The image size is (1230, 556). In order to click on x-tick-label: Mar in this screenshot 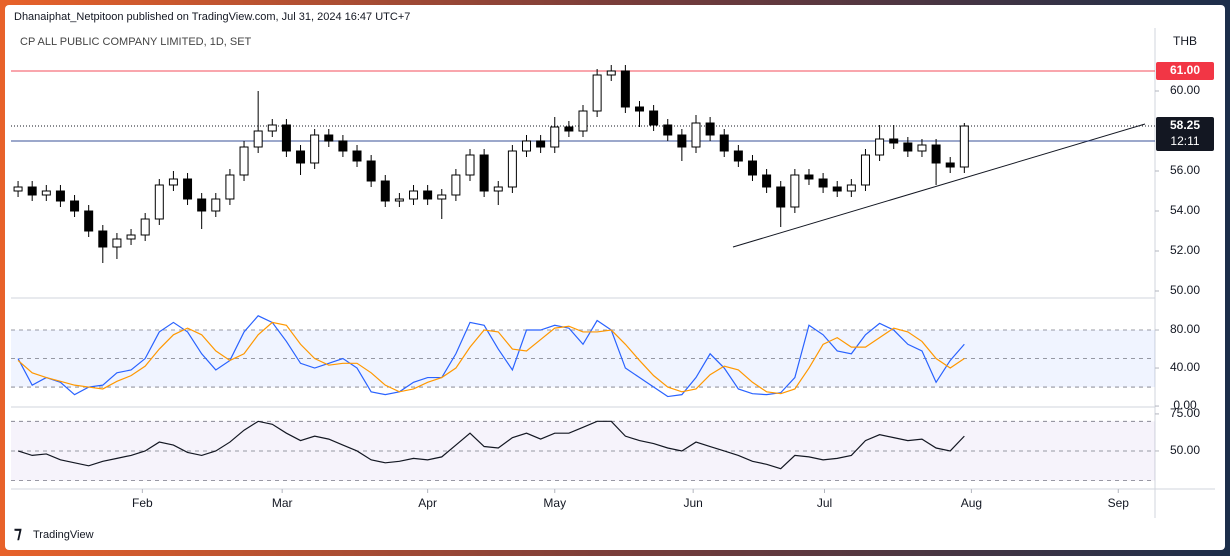, I will do `click(282, 503)`.